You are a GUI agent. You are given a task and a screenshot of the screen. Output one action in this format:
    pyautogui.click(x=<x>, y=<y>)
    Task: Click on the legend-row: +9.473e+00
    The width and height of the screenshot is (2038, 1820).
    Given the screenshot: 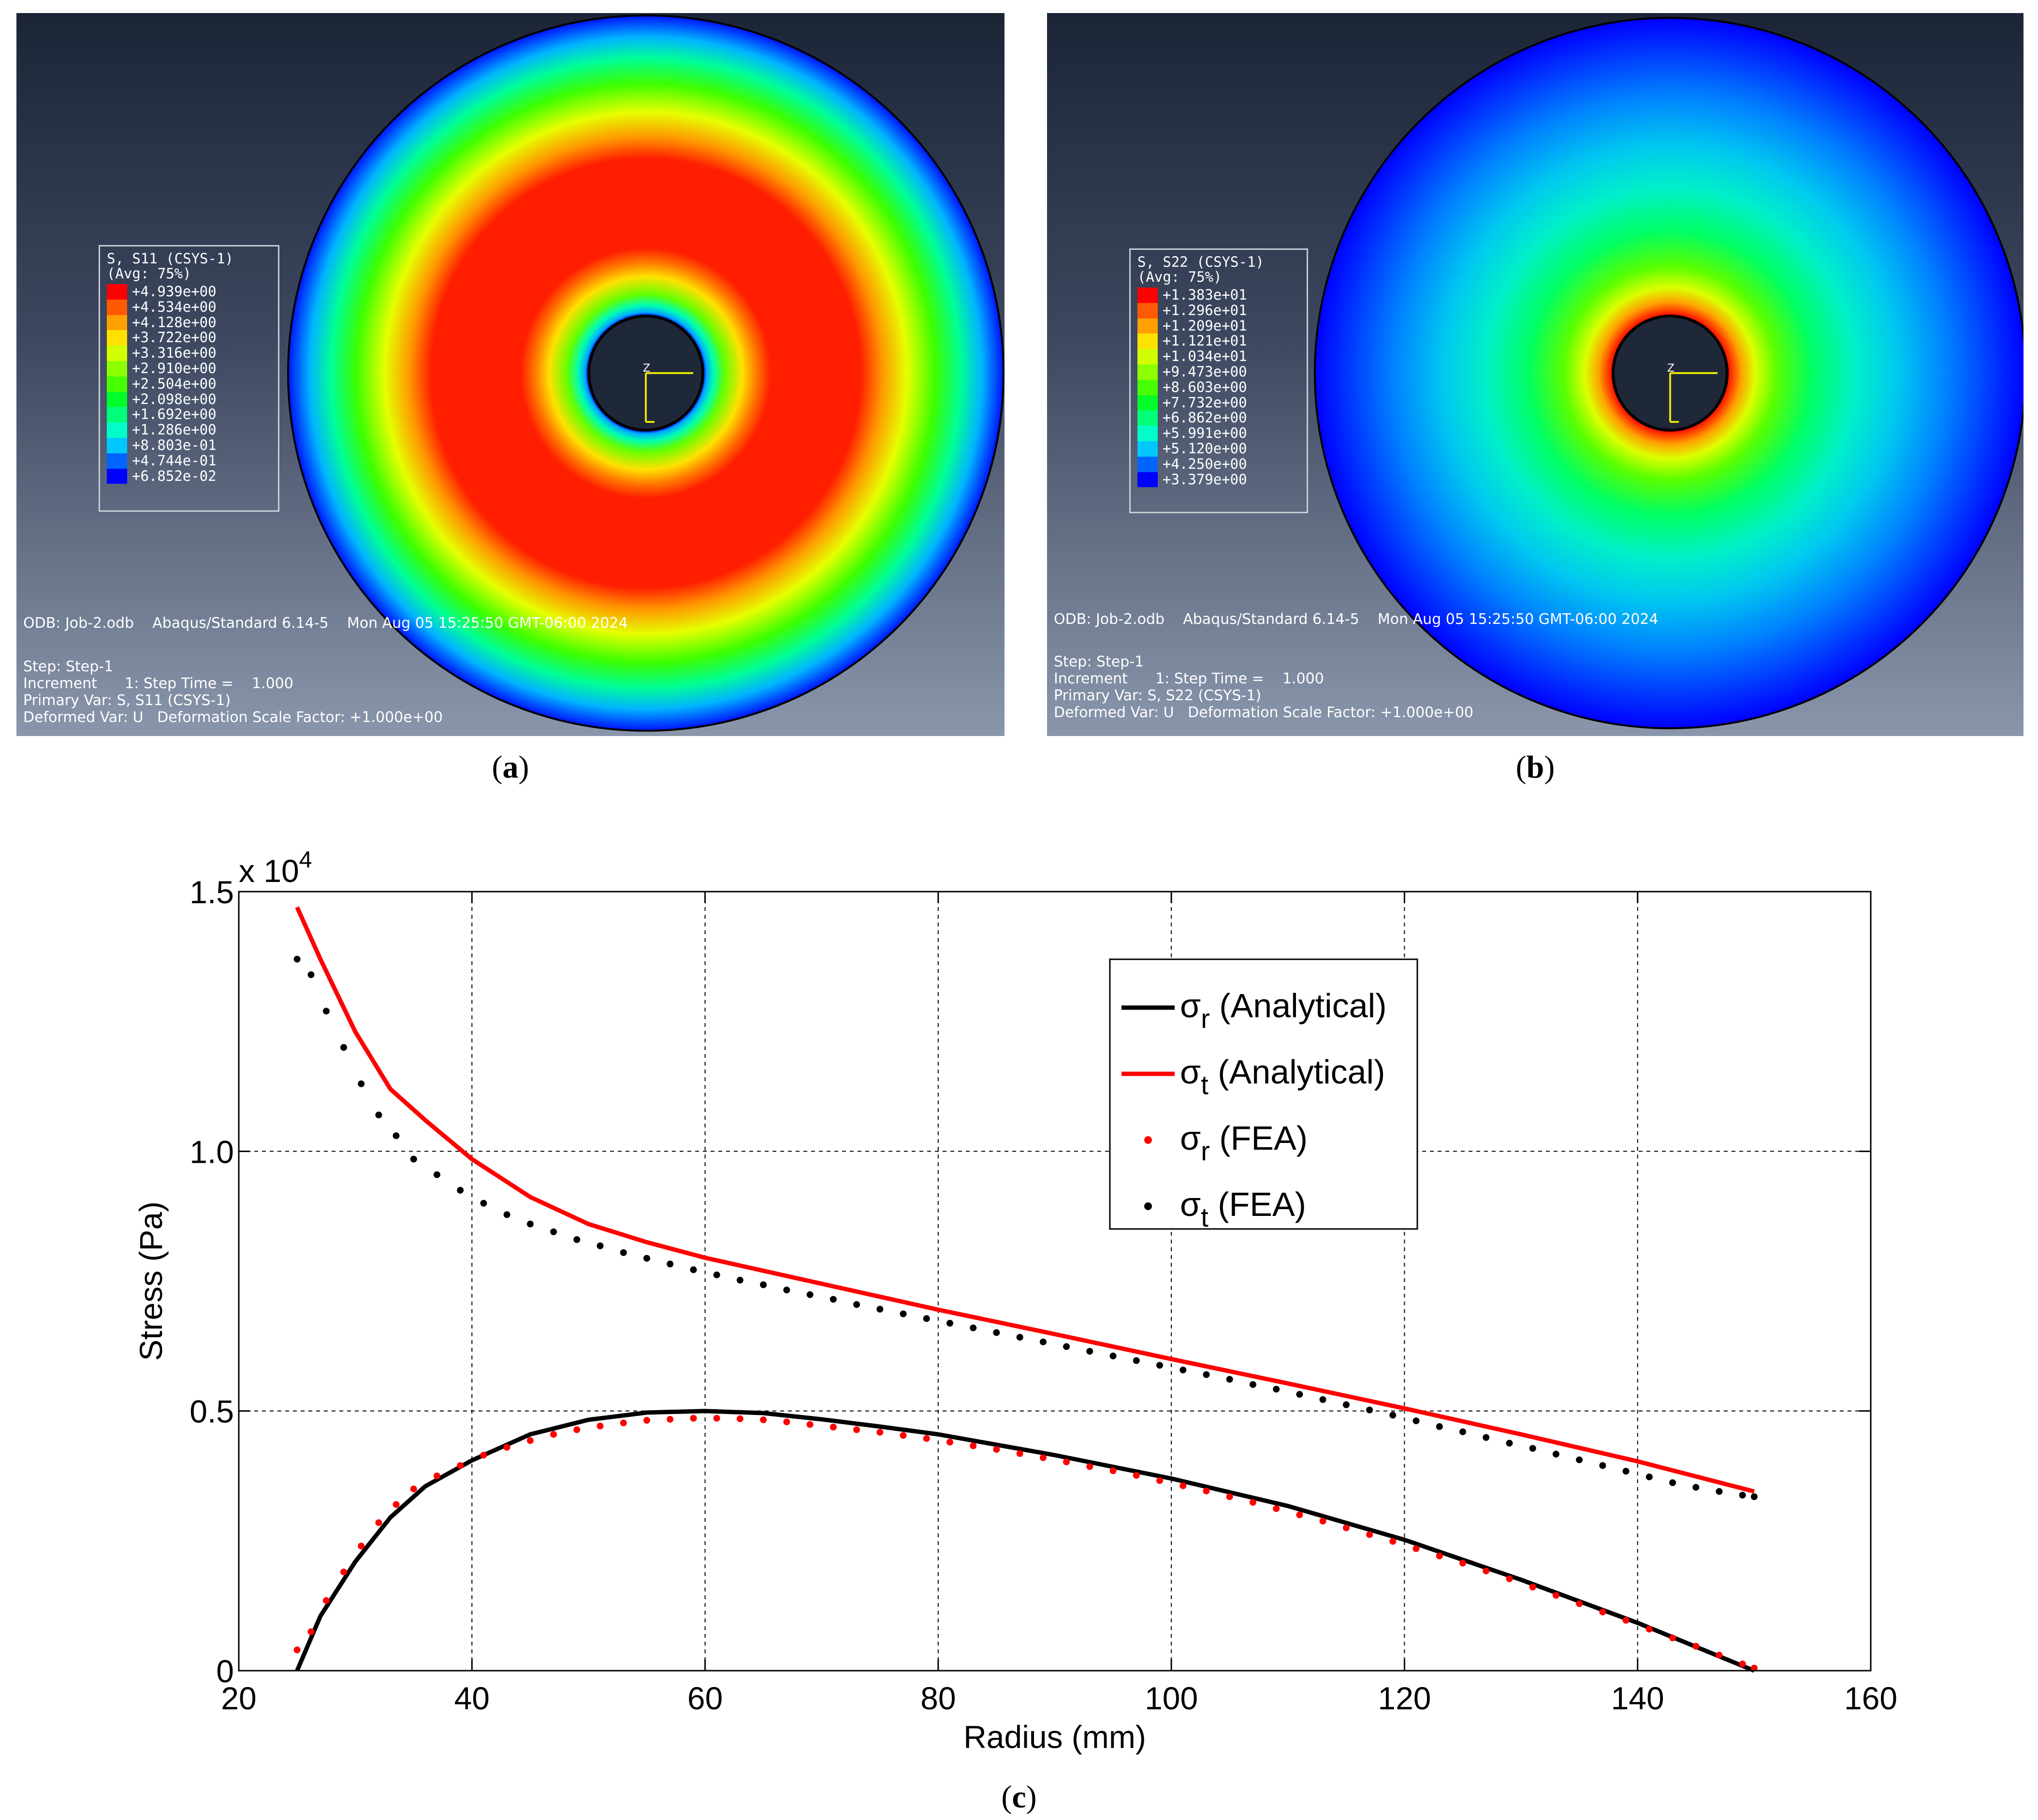 What is the action you would take?
    pyautogui.click(x=1218, y=372)
    